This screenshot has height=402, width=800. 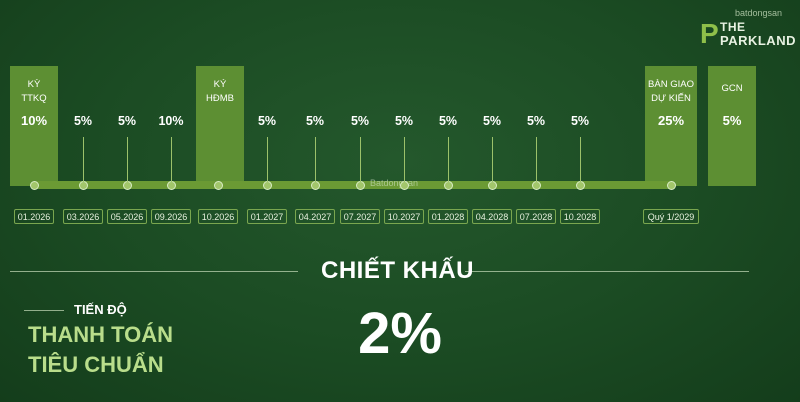 What do you see at coordinates (732, 120) in the screenshot?
I see `panel-gcn-pct: 5%` at bounding box center [732, 120].